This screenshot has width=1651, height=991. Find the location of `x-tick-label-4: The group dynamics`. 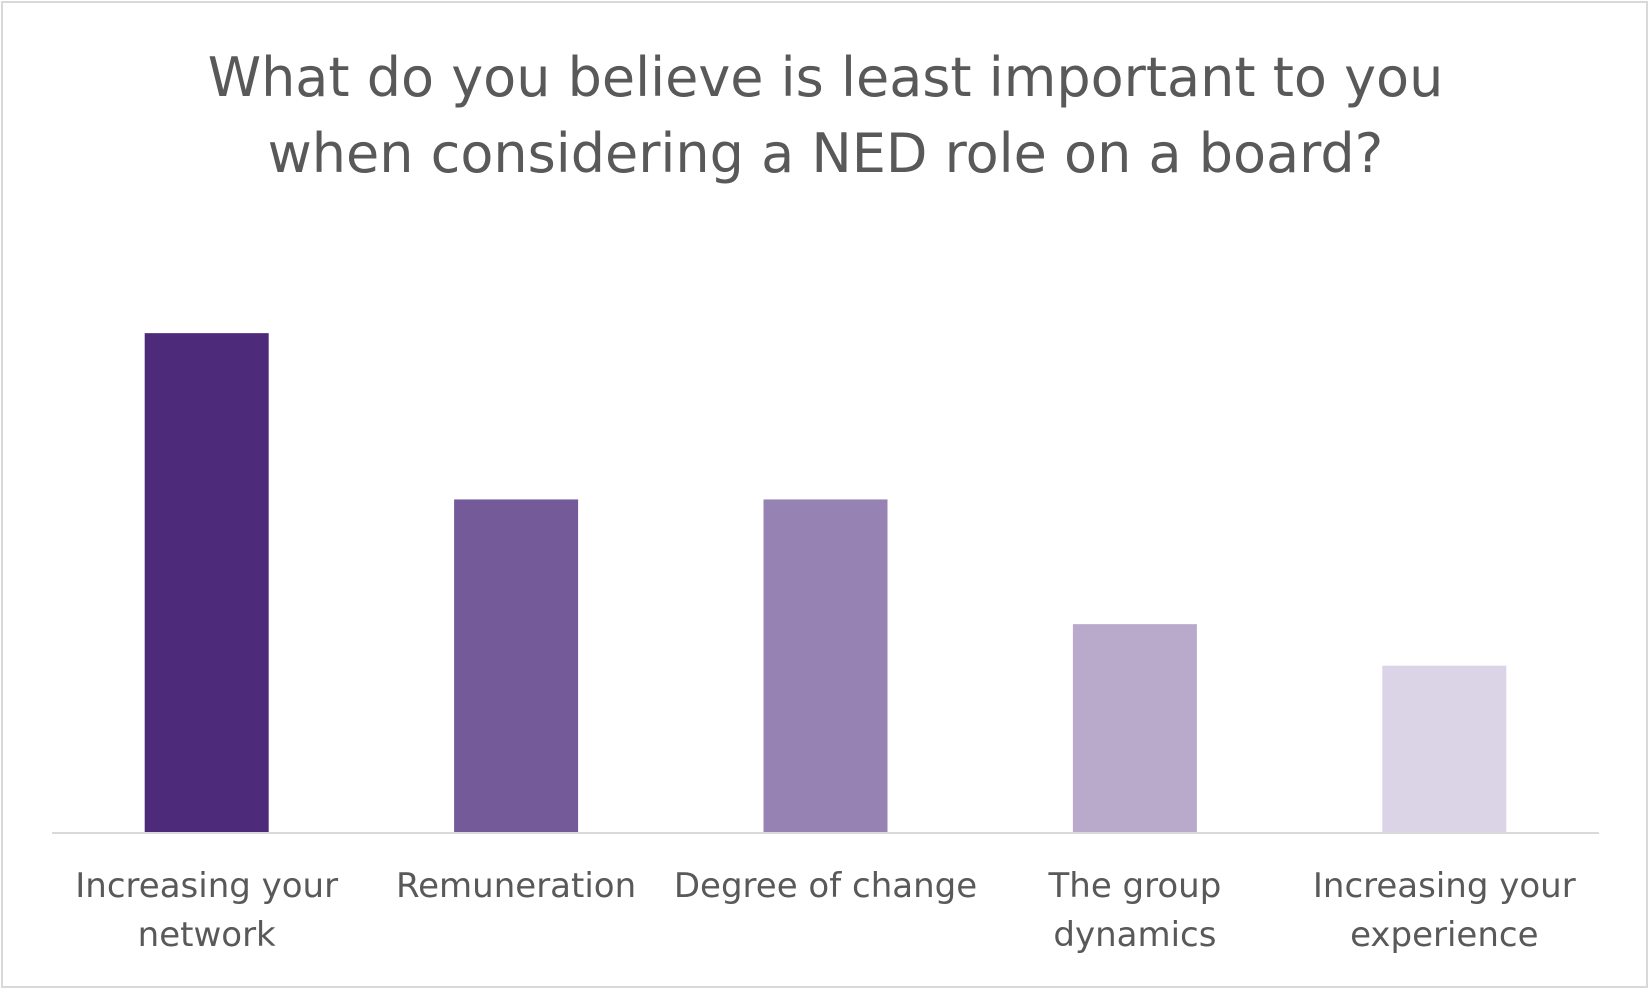

x-tick-label-4: The group dynamics is located at coordinates (1135, 910).